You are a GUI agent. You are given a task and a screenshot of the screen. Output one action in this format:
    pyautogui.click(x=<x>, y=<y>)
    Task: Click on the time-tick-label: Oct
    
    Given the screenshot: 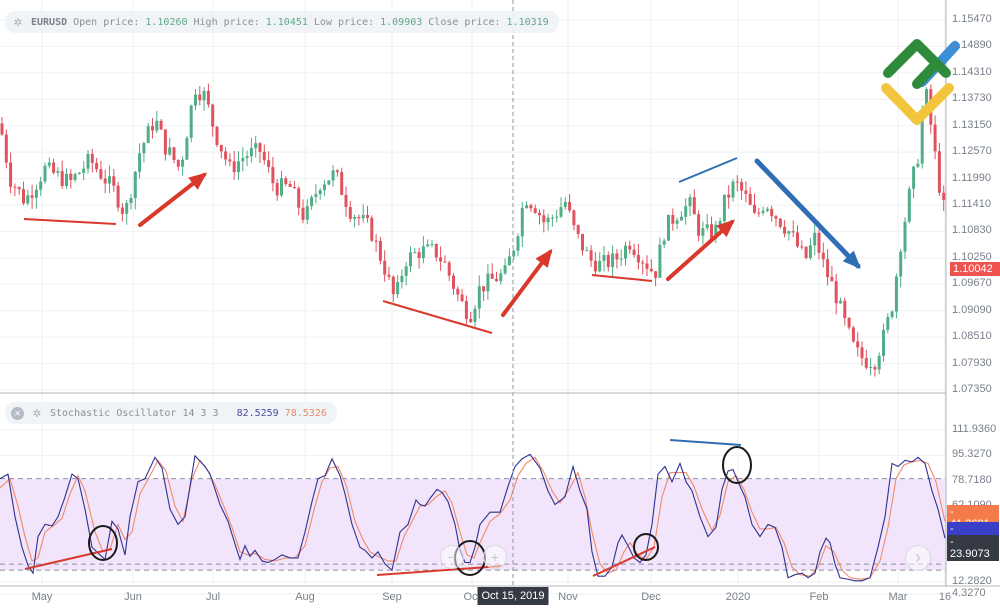 What is the action you would take?
    pyautogui.click(x=472, y=597)
    